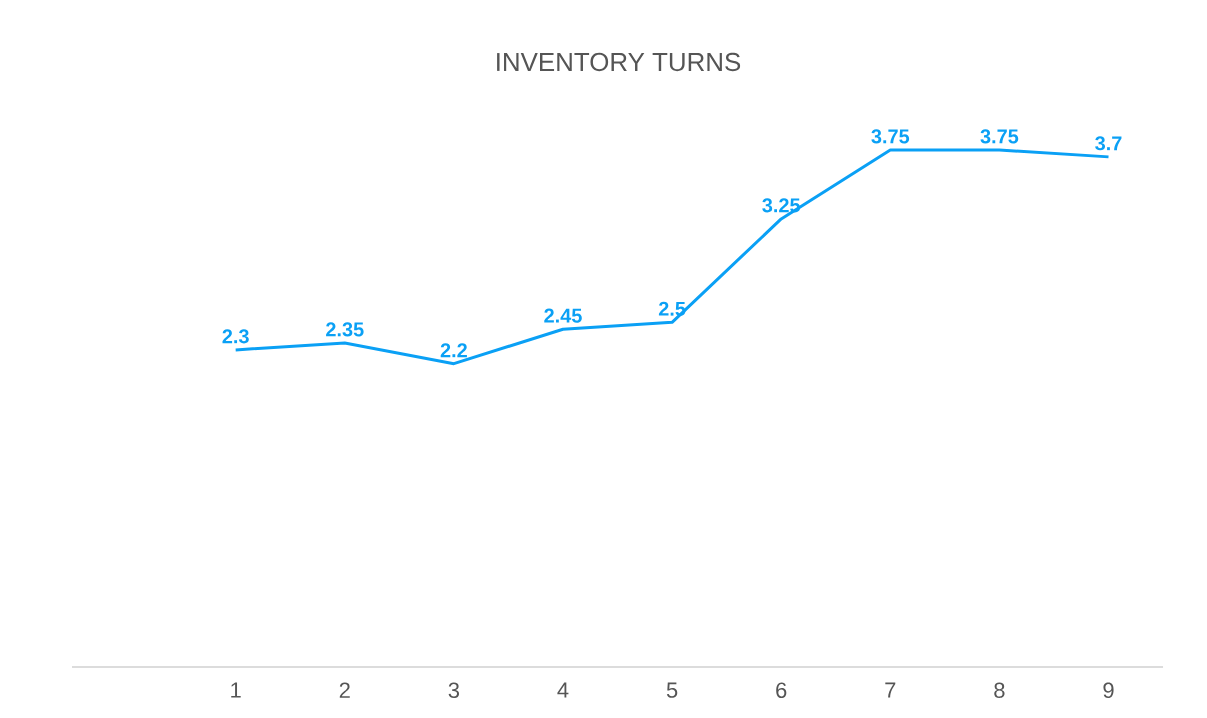 The height and width of the screenshot is (718, 1207). Describe the element at coordinates (453, 350) in the screenshot. I see `data-label: 2.2` at that location.